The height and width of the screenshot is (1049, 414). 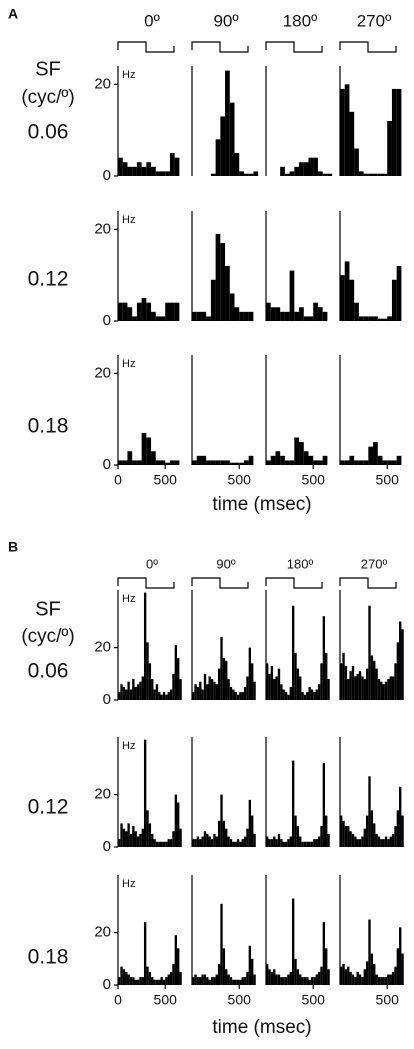 What do you see at coordinates (48, 609) in the screenshot?
I see `sf-label: SF` at bounding box center [48, 609].